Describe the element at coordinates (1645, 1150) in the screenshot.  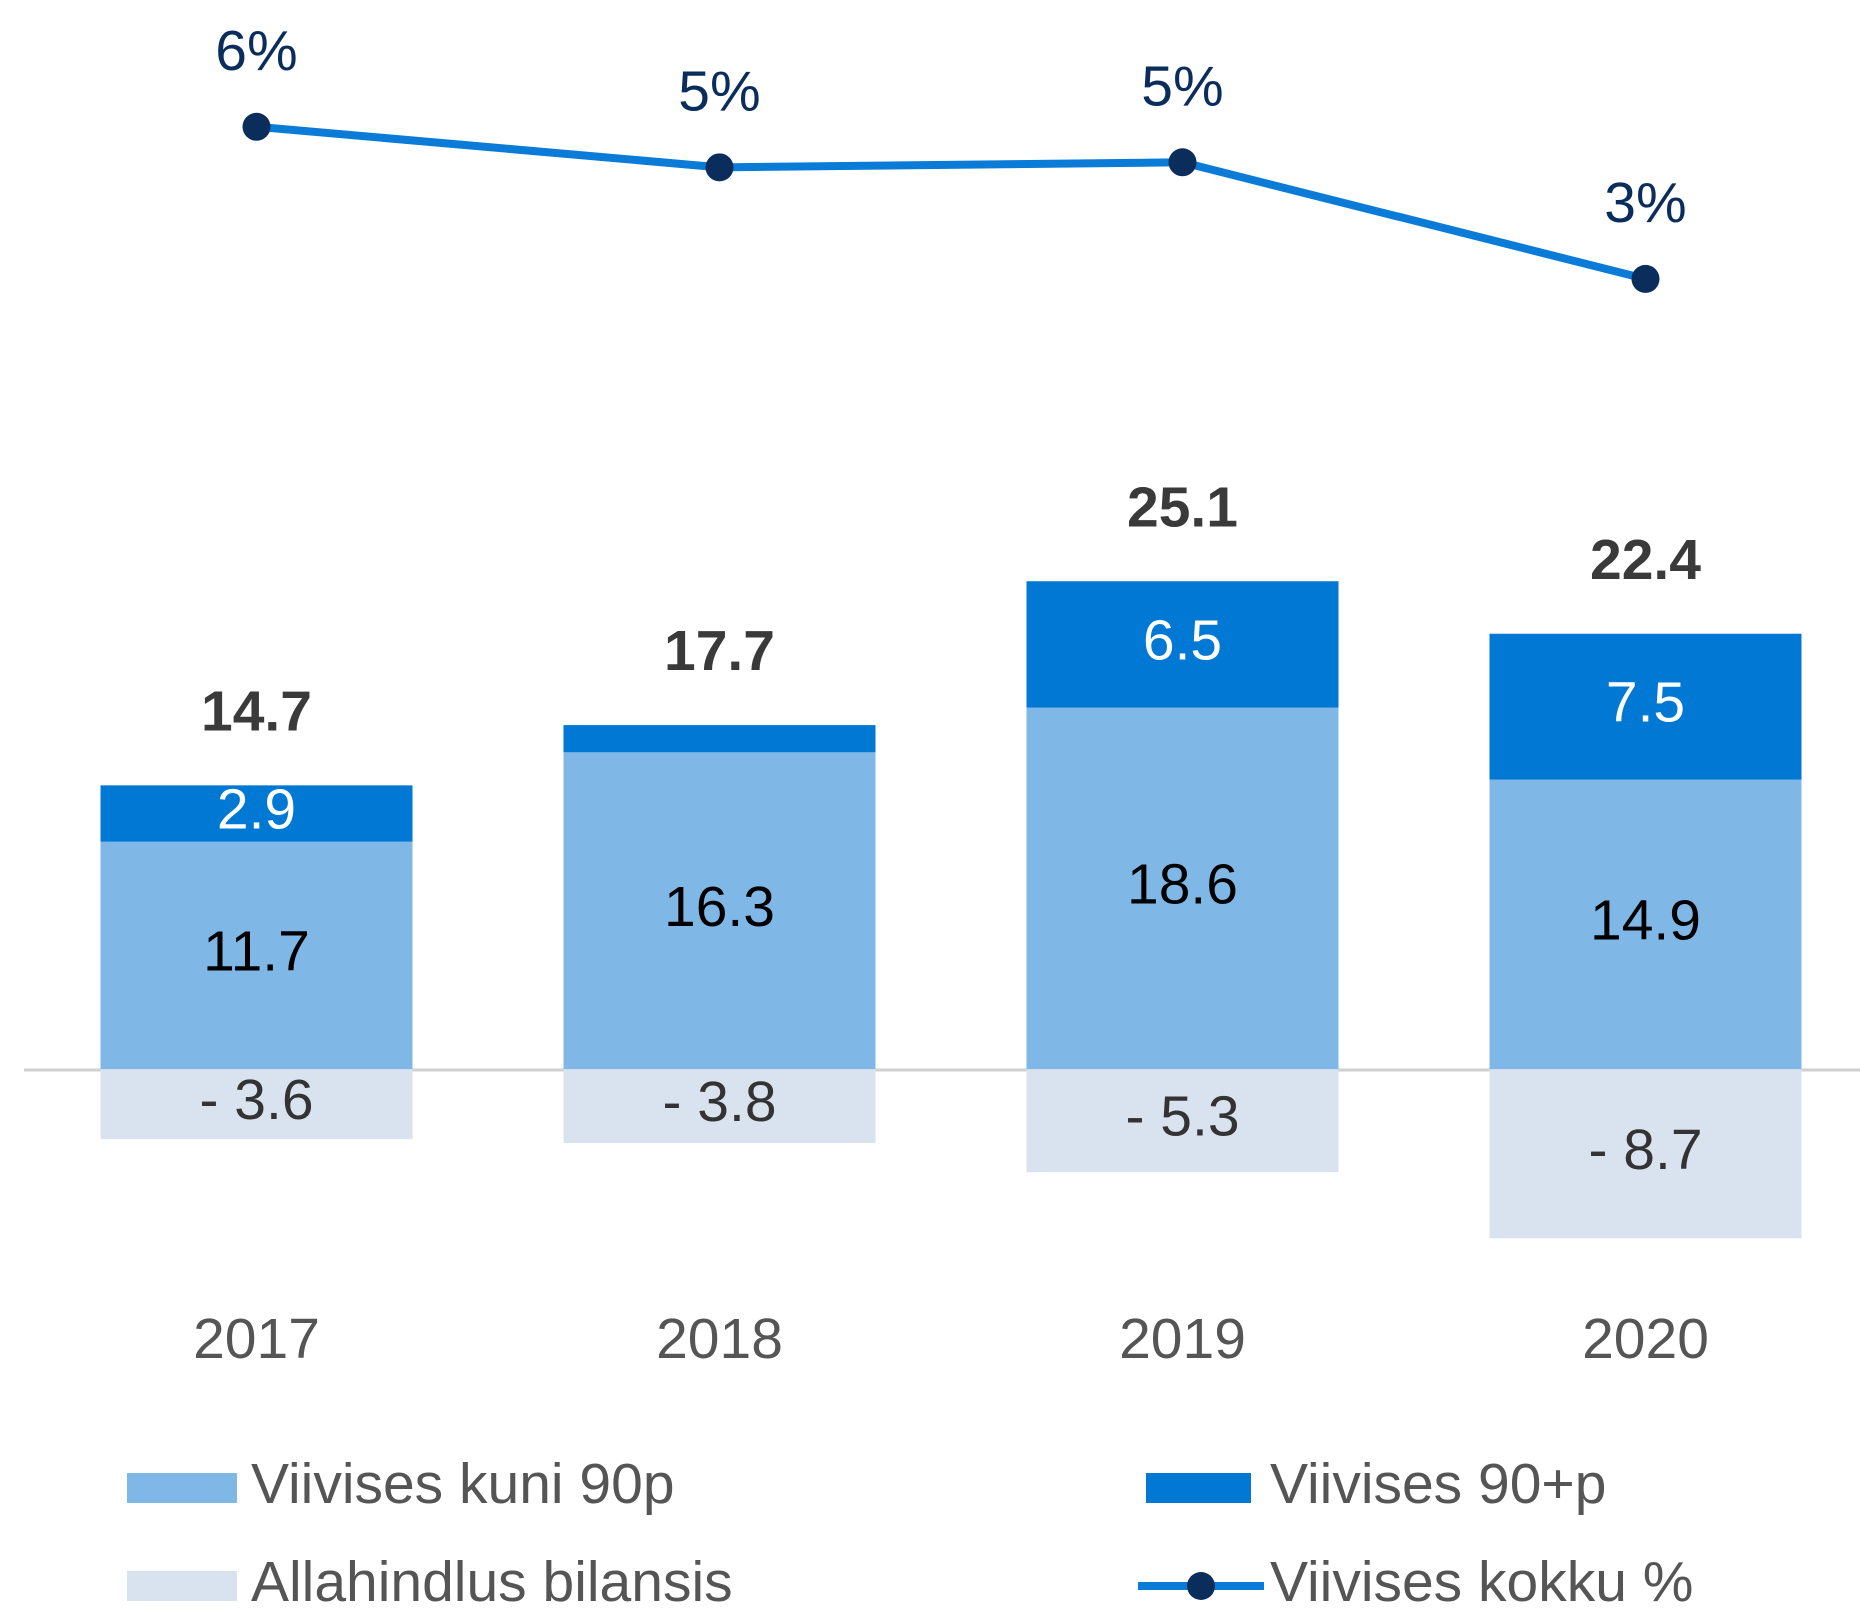
I see `value-label: - 8.7` at that location.